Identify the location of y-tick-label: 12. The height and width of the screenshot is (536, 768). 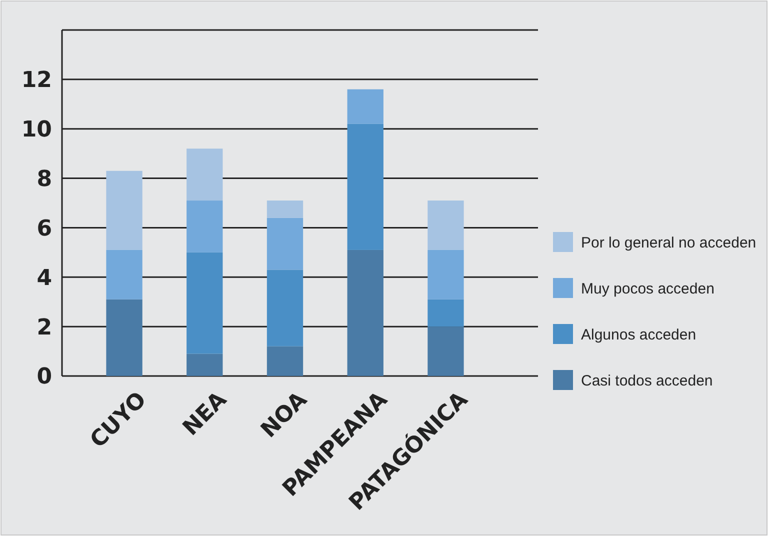
(36, 81).